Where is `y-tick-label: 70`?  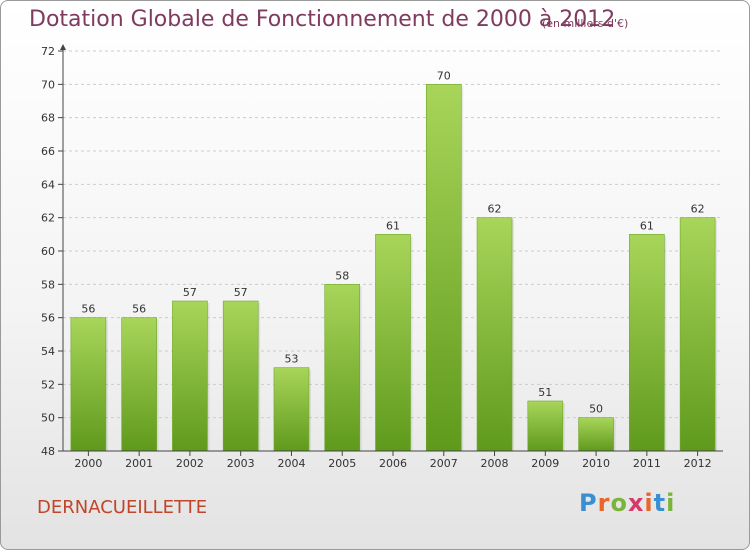
y-tick-label: 70 is located at coordinates (48, 84).